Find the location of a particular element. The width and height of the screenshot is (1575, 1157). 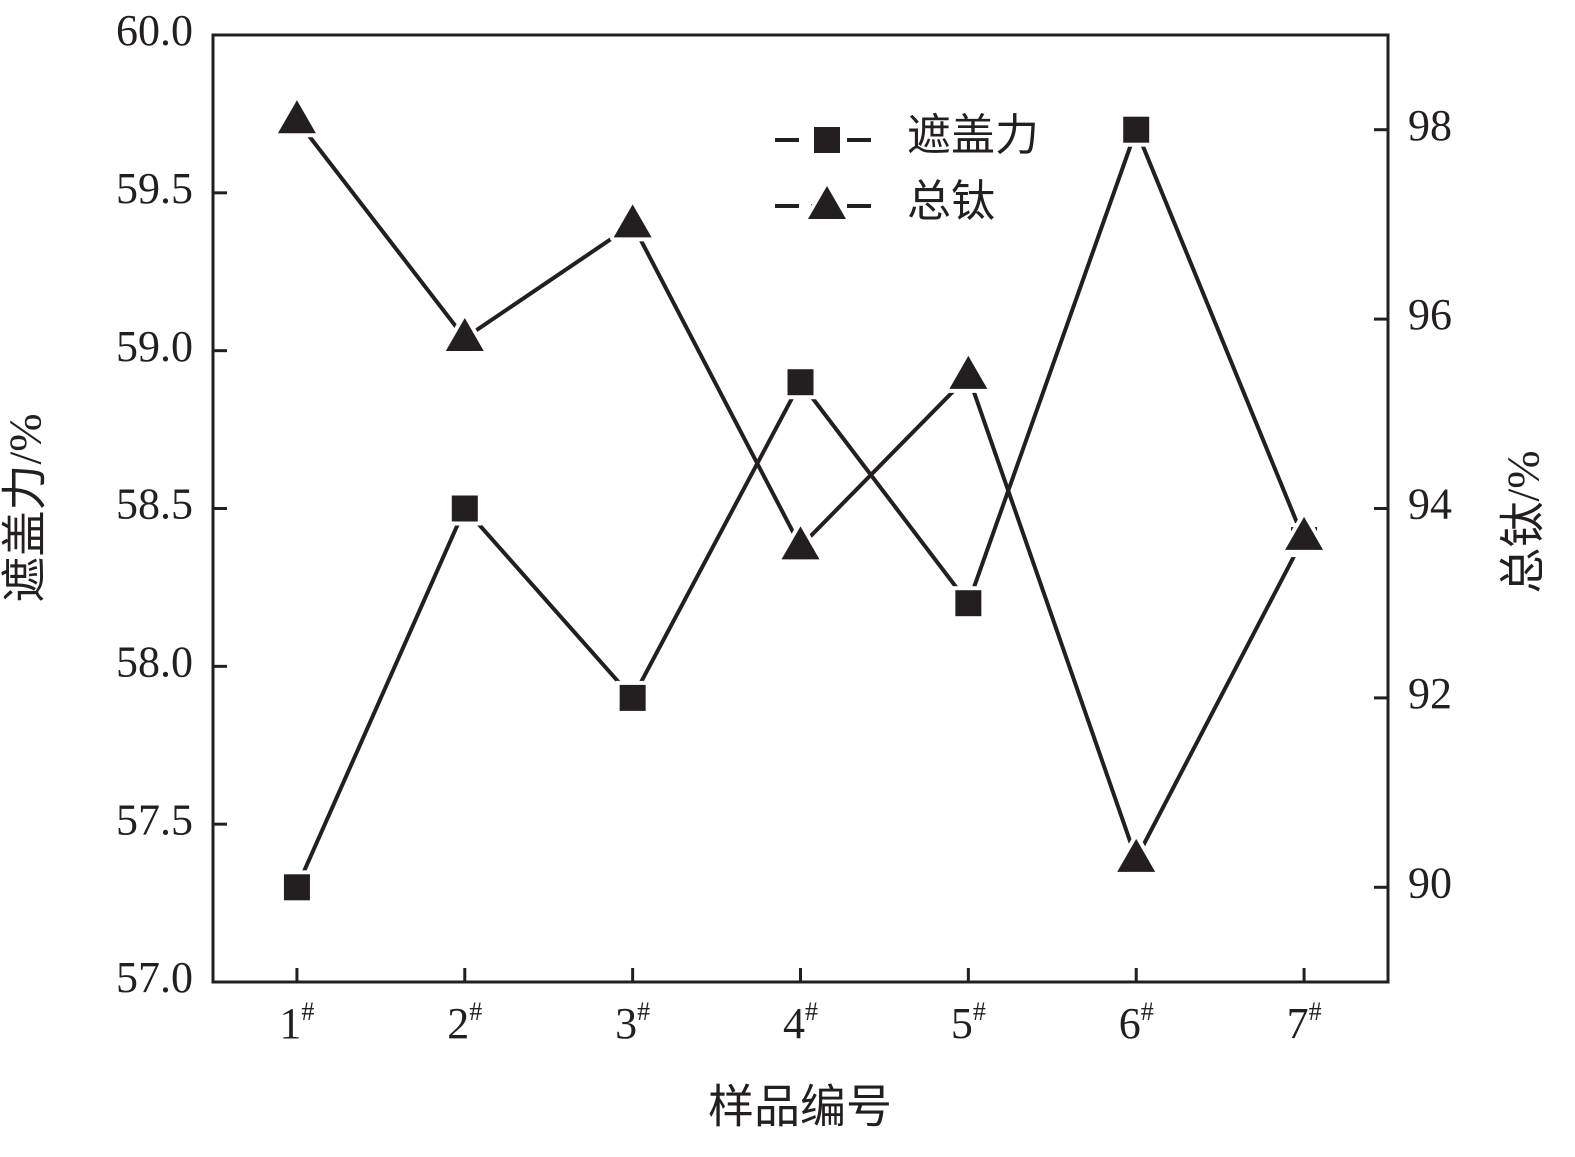

legend-label: 总钛 is located at coordinates (951, 201).